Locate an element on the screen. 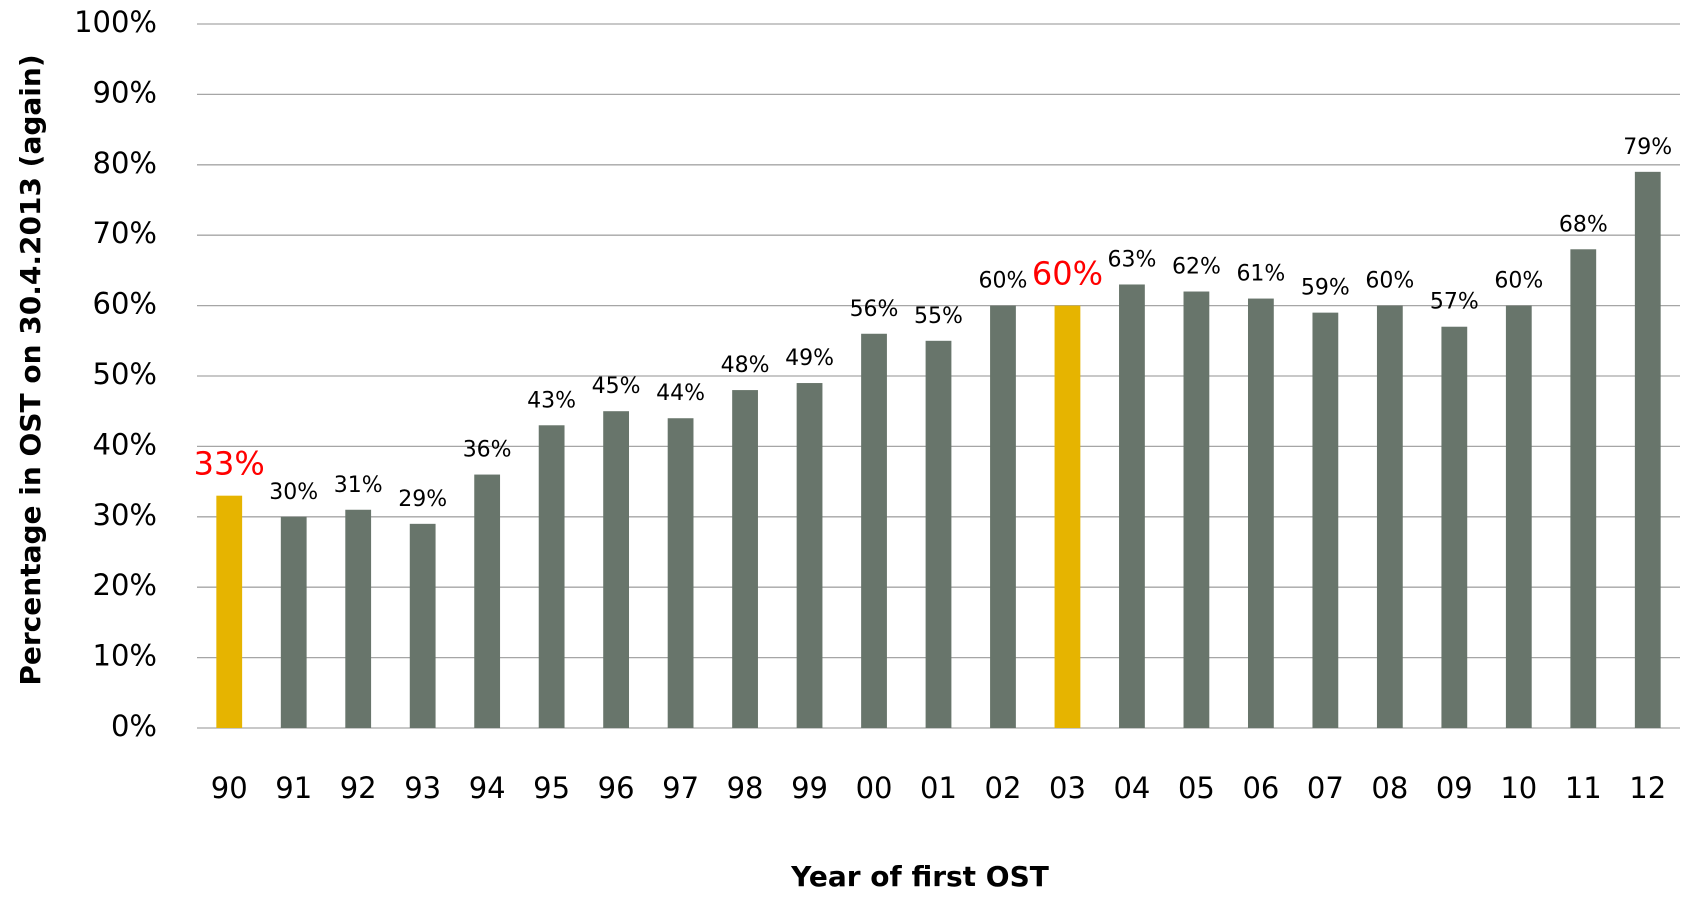 This screenshot has height=901, width=1686. value-label: 79% is located at coordinates (1647, 147).